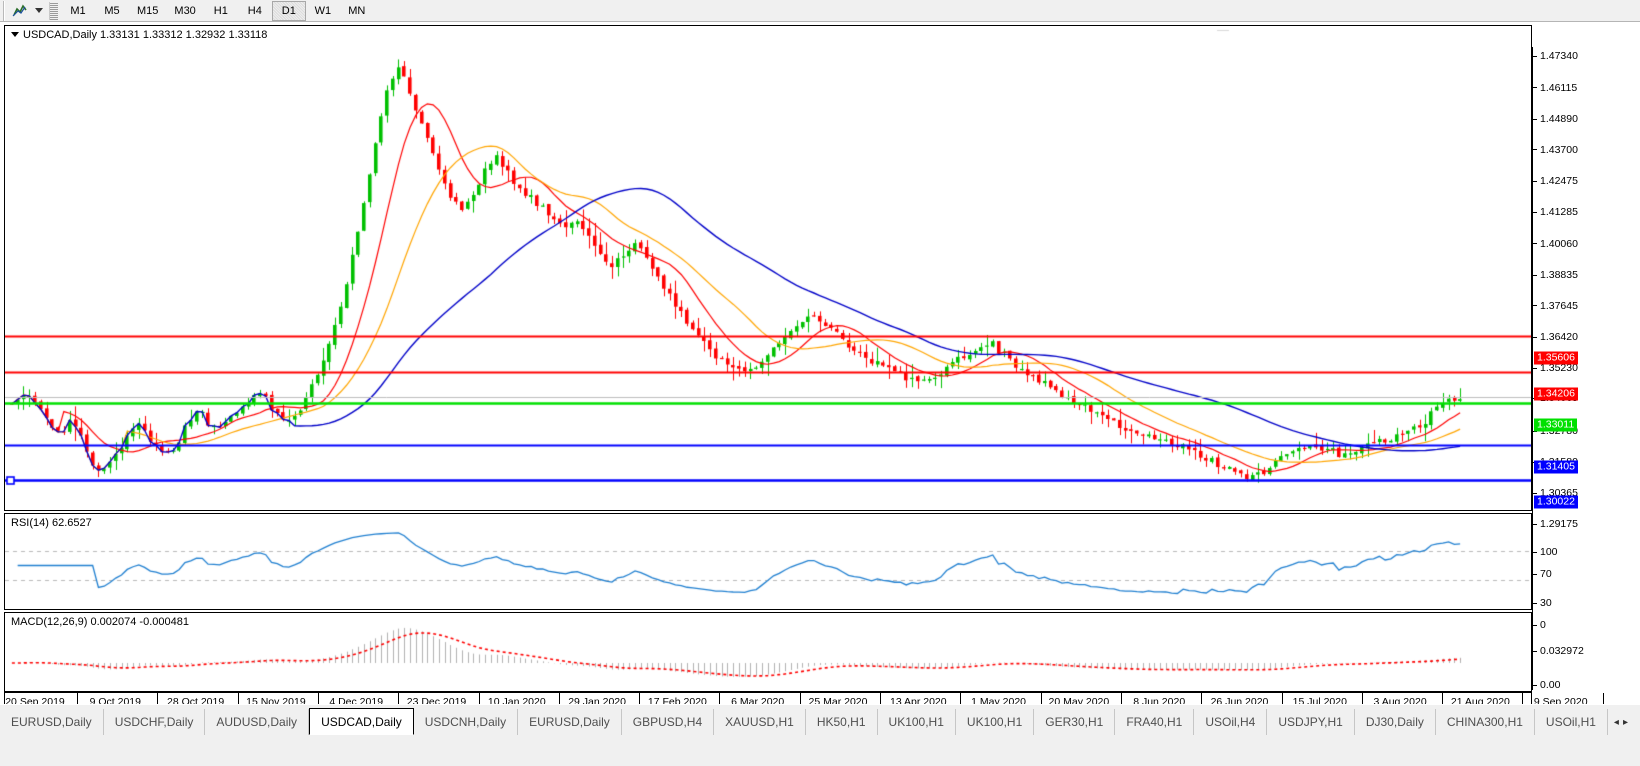  What do you see at coordinates (5, 10) in the screenshot?
I see `toolbar-drag-handle` at bounding box center [5, 10].